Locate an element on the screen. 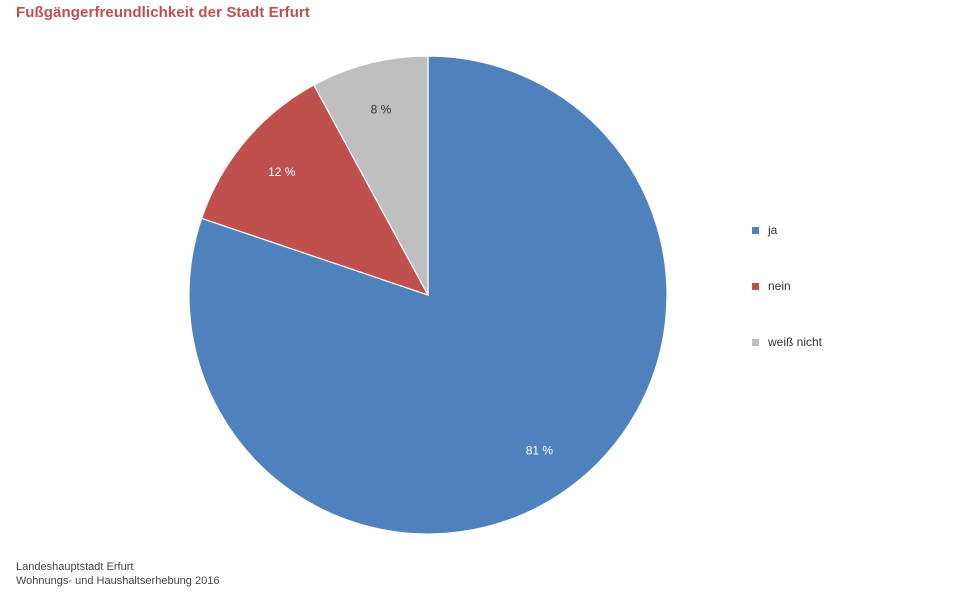 The image size is (960, 600). source-line-2: Wohnungs- und Haushaltserhebung 2016 is located at coordinates (118, 581).